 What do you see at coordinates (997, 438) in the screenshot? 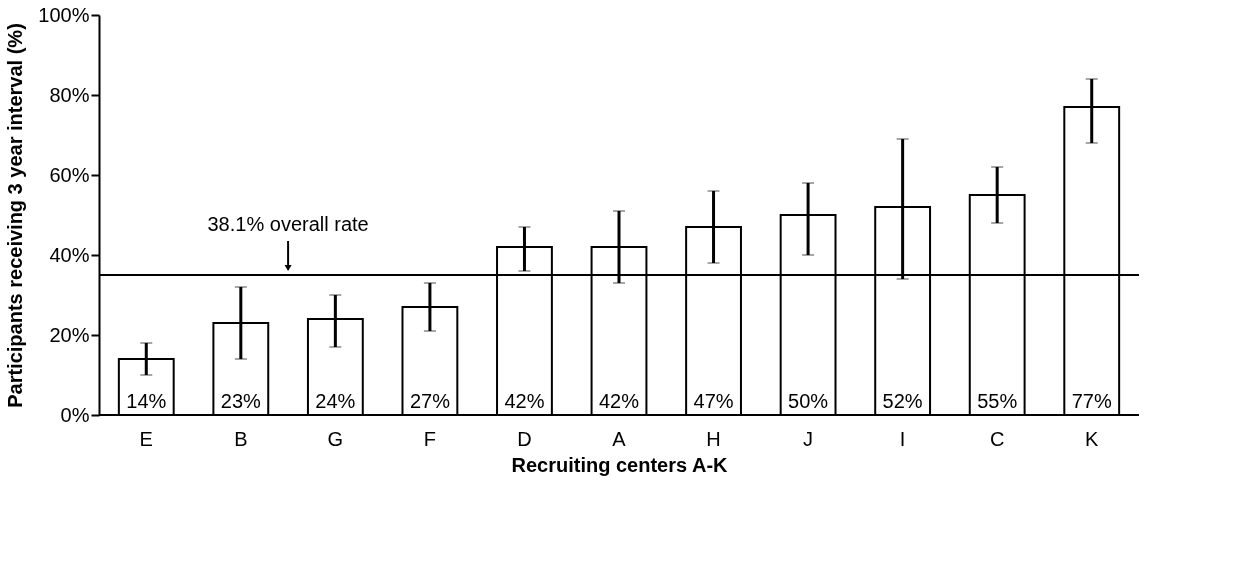
I see `x-tick-label: C` at bounding box center [997, 438].